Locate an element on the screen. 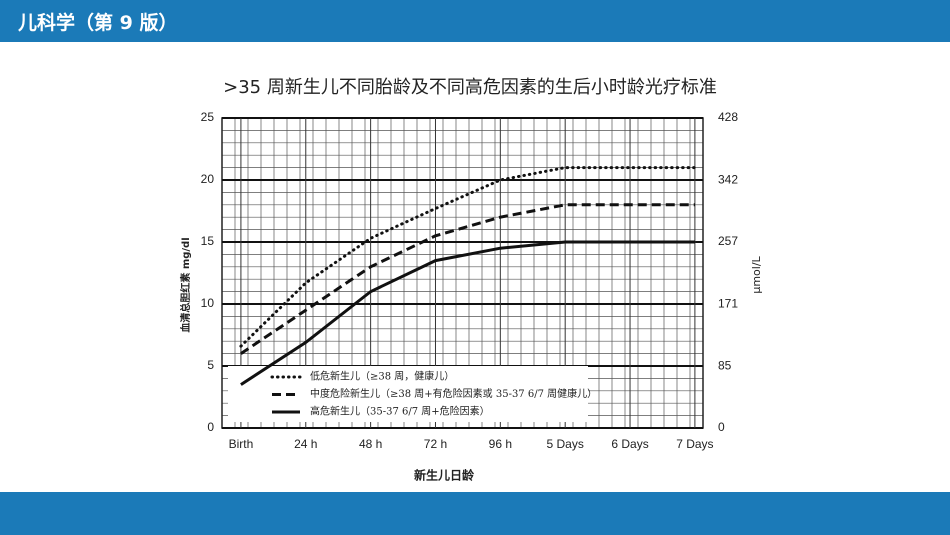 This screenshot has width=950, height=535. x-tick-label: 72 h is located at coordinates (435, 444).